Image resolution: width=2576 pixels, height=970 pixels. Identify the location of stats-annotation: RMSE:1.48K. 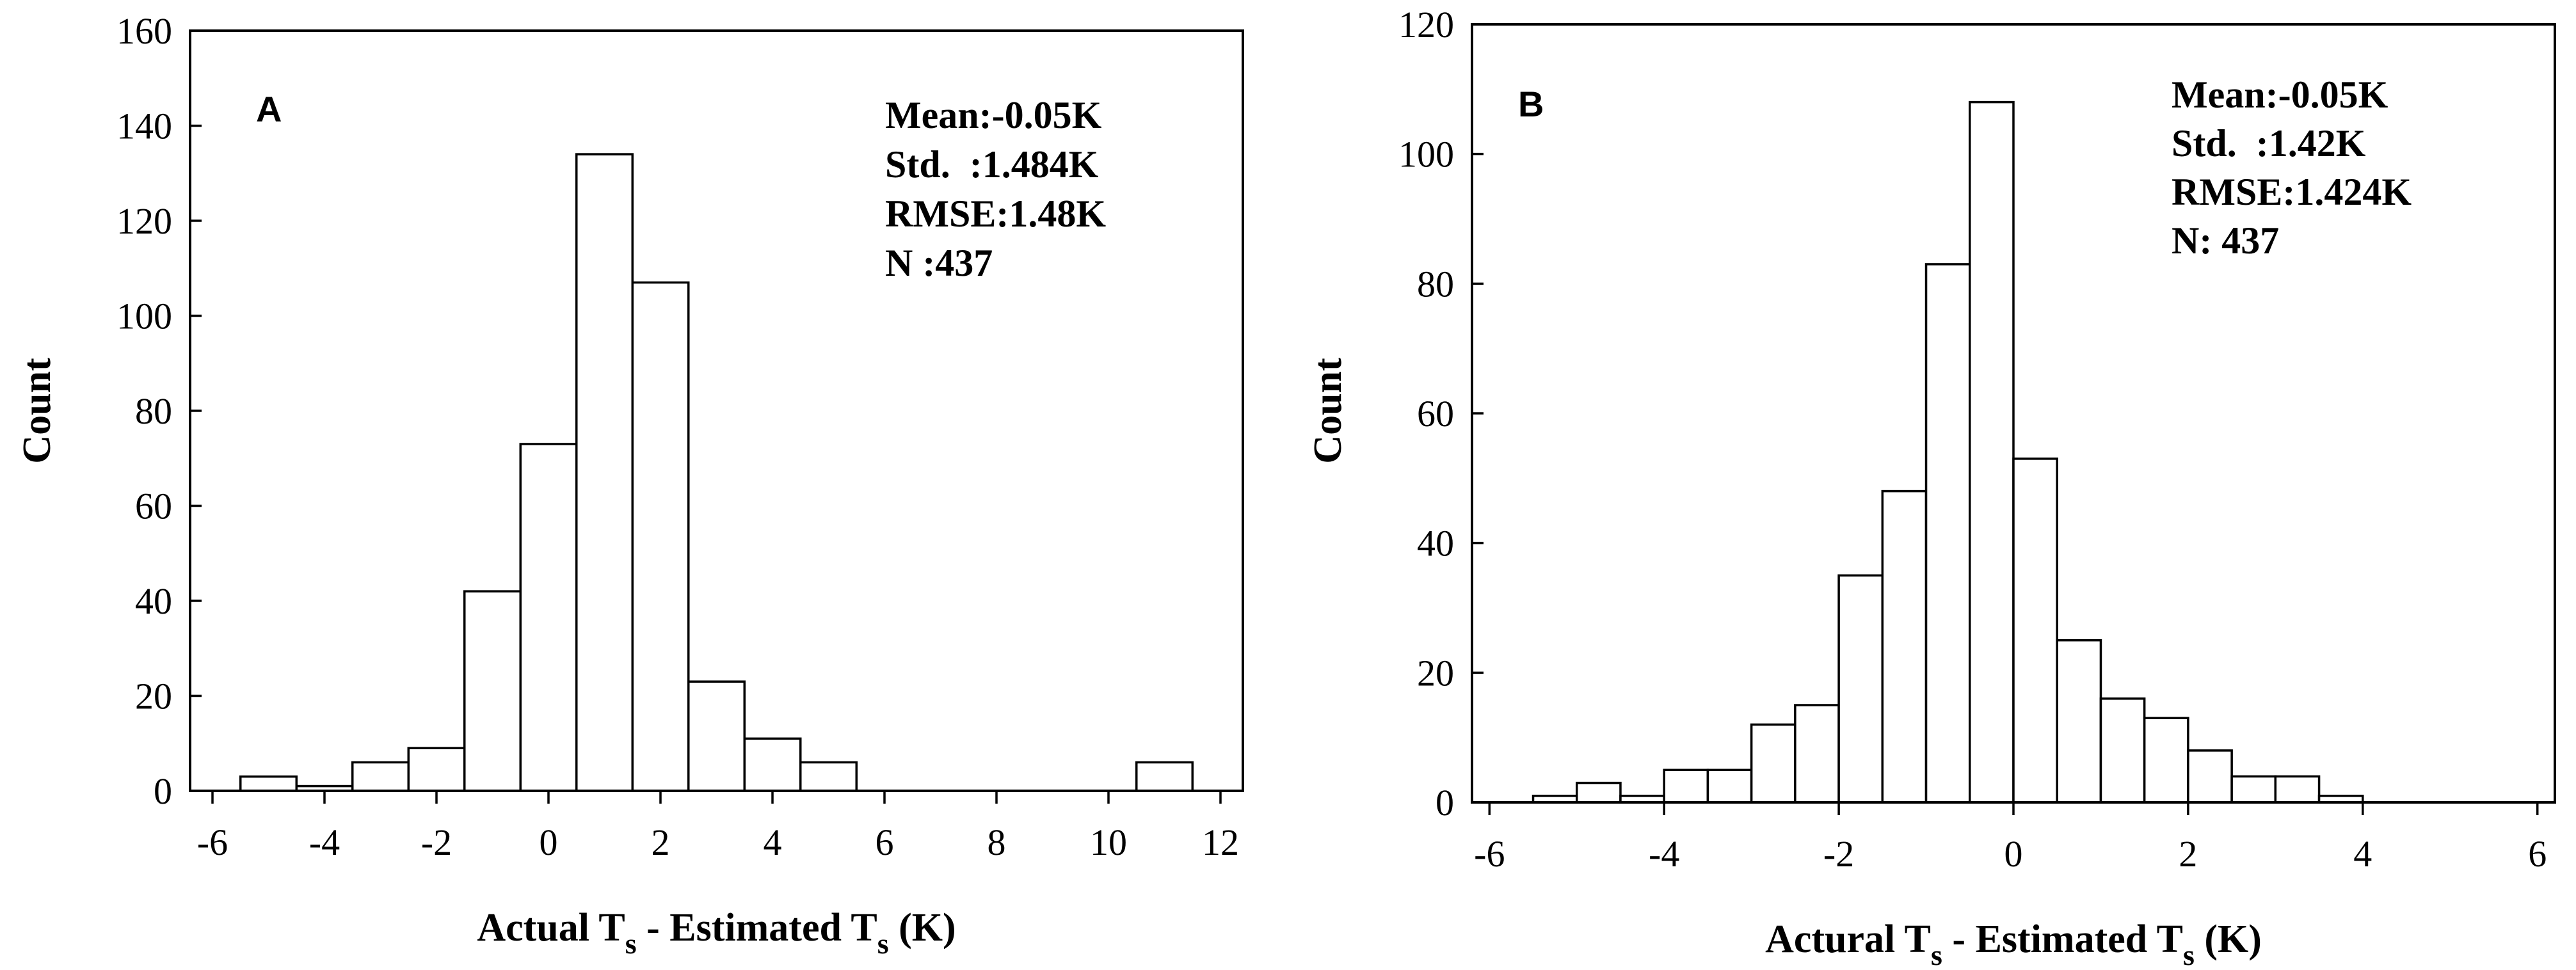
(995, 214).